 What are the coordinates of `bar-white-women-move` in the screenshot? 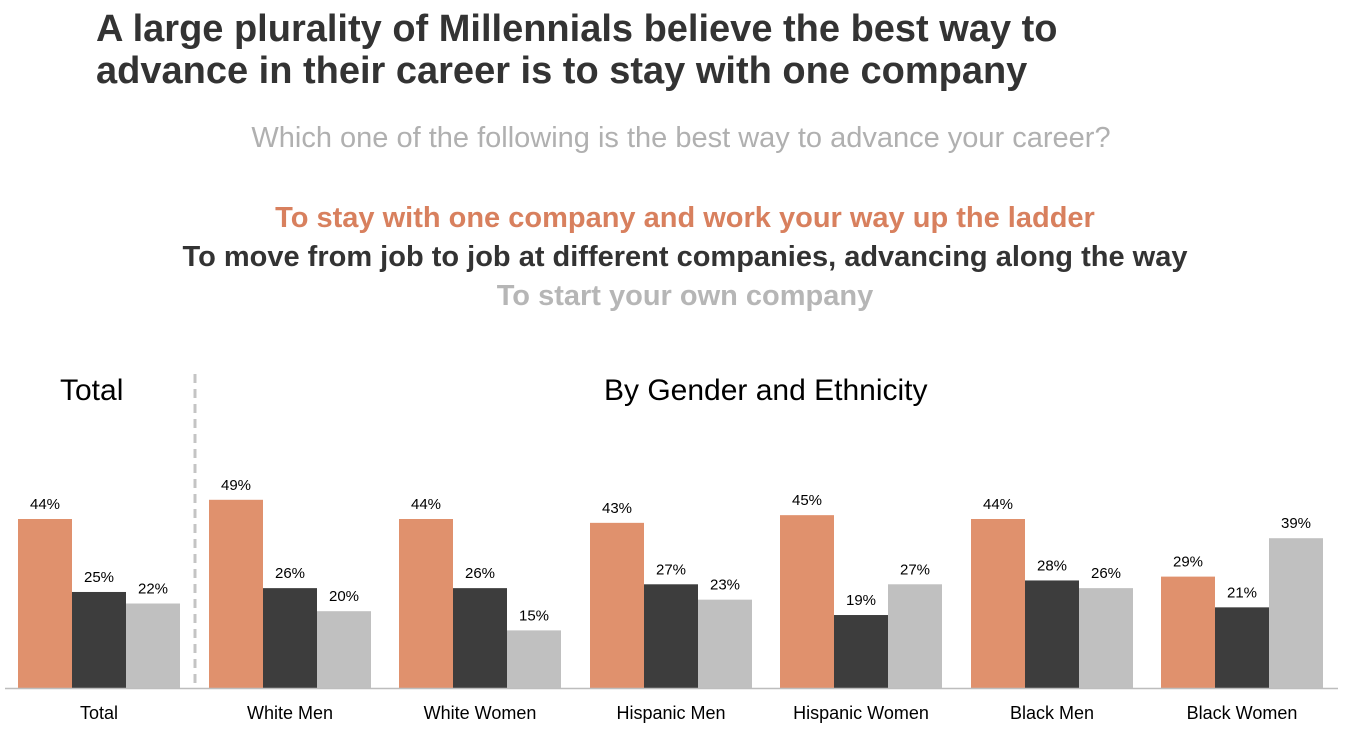 It's located at (480, 638).